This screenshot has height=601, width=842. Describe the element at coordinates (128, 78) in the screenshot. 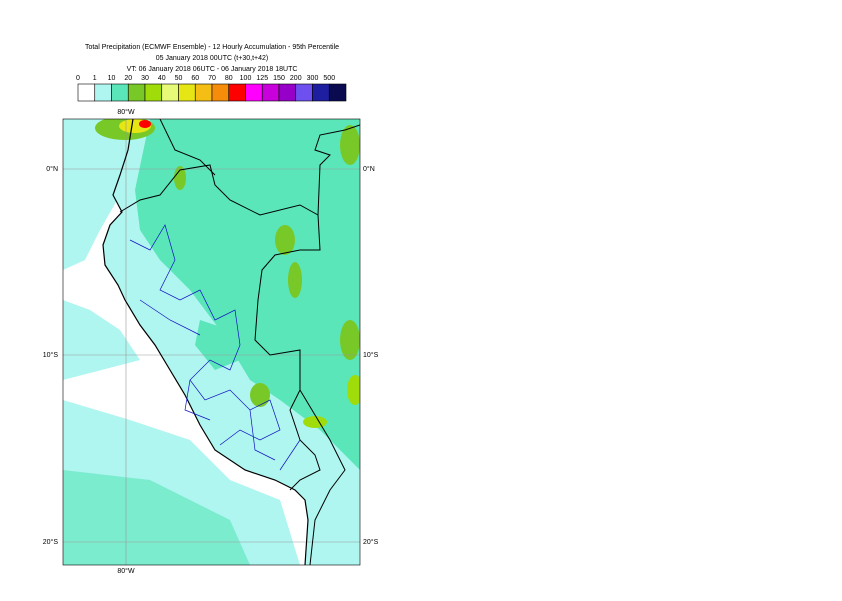

I see `legend-label: 20` at that location.